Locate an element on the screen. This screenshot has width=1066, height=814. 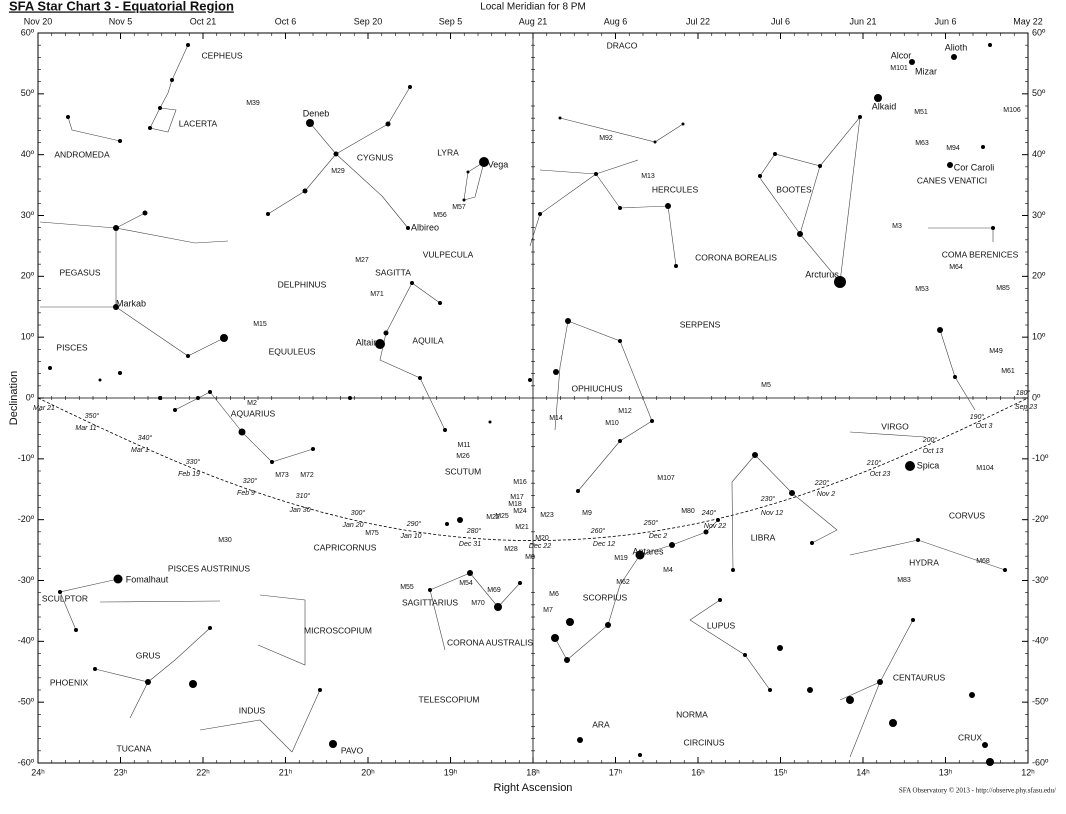
constellation-label: OPHIUCHUS is located at coordinates (596, 388).